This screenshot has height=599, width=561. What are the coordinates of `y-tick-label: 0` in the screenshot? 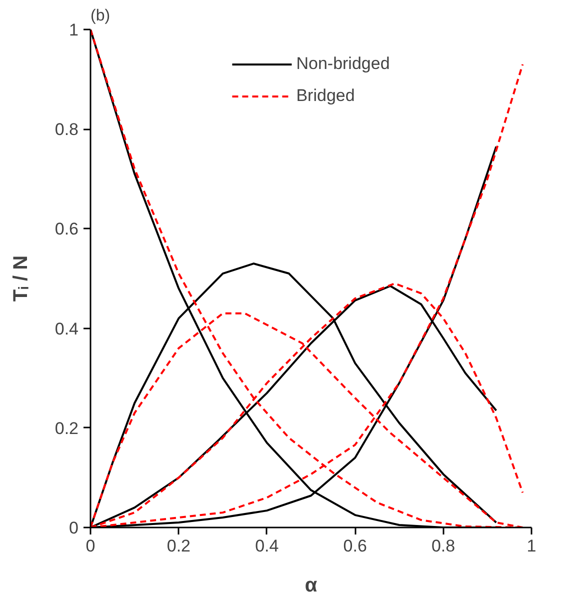 It's located at (74, 528).